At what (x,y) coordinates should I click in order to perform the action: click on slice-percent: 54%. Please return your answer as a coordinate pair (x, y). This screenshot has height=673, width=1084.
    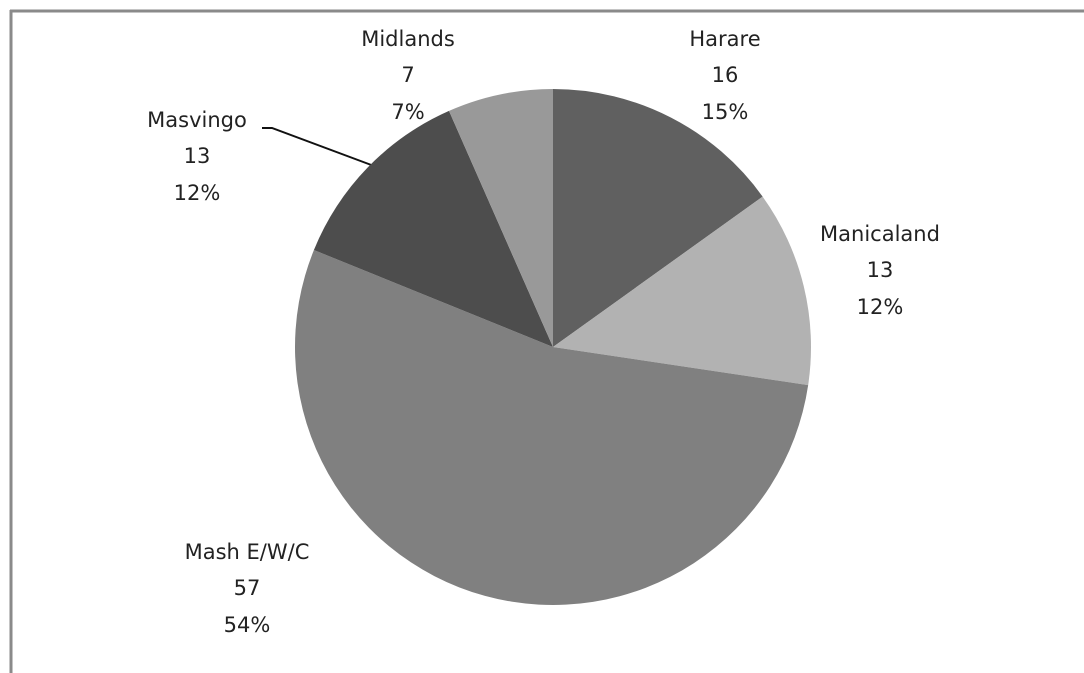
    Looking at the image, I should click on (247, 625).